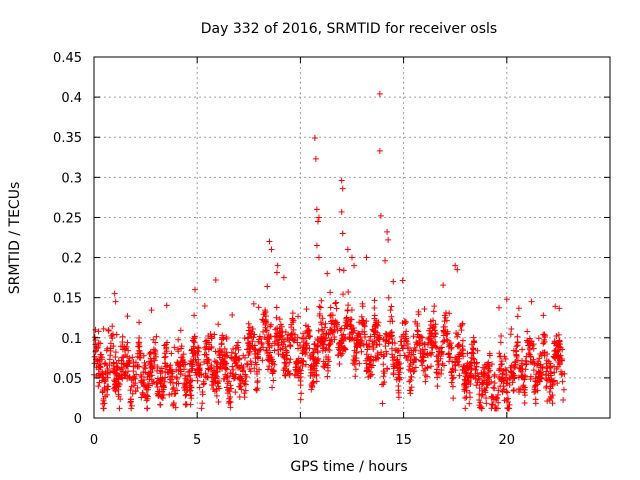  I want to click on x-tick-label: 5, so click(197, 440).